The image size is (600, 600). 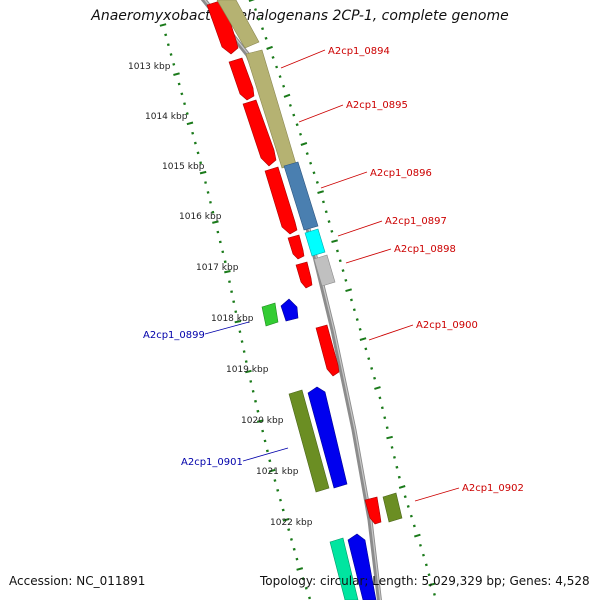 What do you see at coordinates (344, 568) in the screenshot?
I see `mint-feature` at bounding box center [344, 568].